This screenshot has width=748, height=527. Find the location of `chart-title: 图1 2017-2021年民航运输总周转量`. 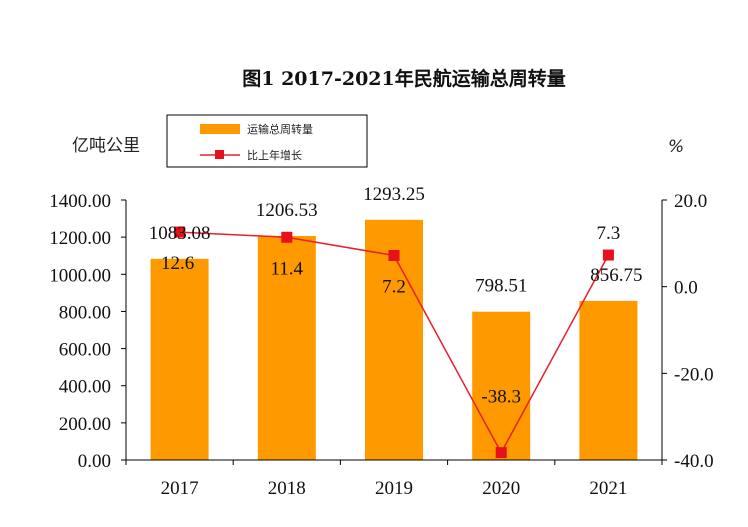

chart-title: 图1 2017-2021年民航运输总周转量 is located at coordinates (403, 78).